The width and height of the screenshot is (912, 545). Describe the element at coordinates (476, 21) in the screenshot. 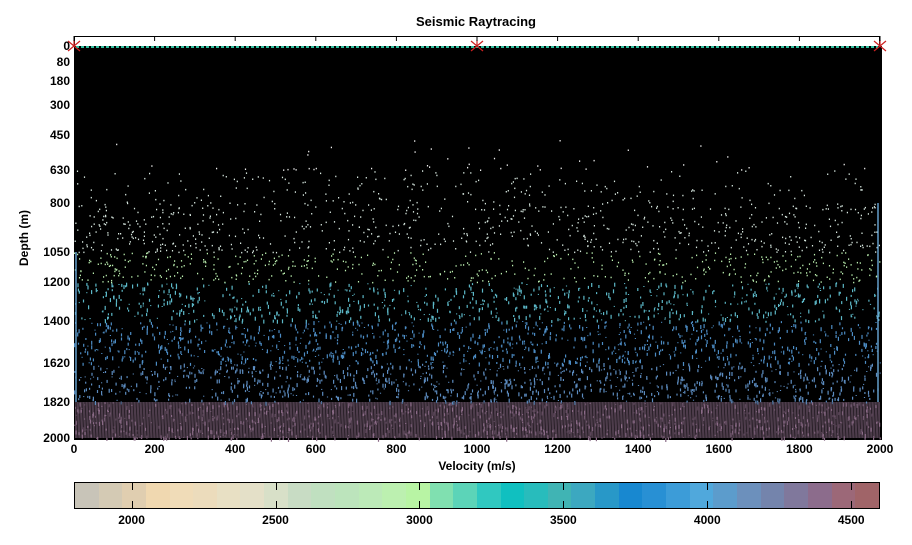

I see `chart-title: Seismic Raytracing` at that location.